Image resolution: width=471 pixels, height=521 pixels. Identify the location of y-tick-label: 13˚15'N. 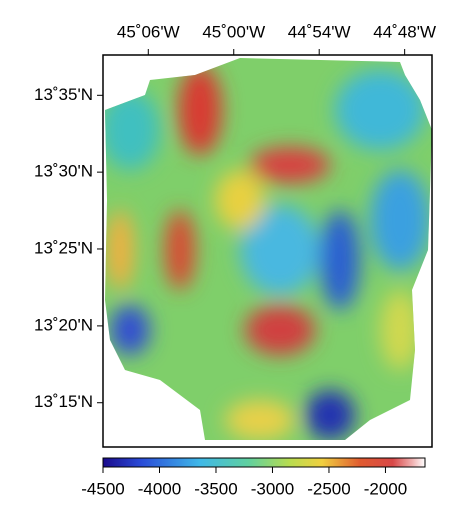
(63, 401).